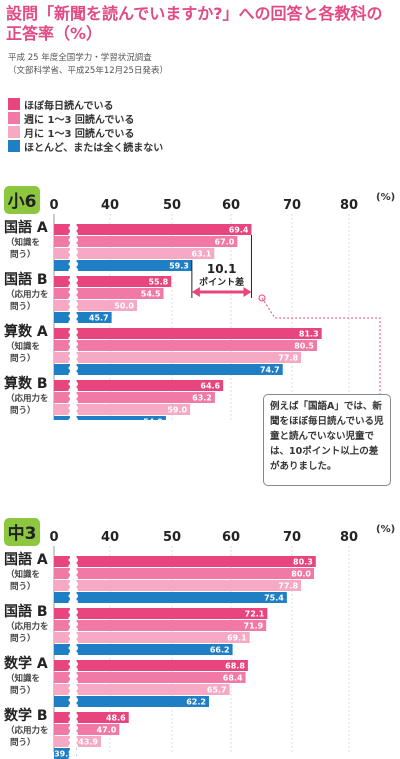  I want to click on data-label: 64.6, so click(210, 386).